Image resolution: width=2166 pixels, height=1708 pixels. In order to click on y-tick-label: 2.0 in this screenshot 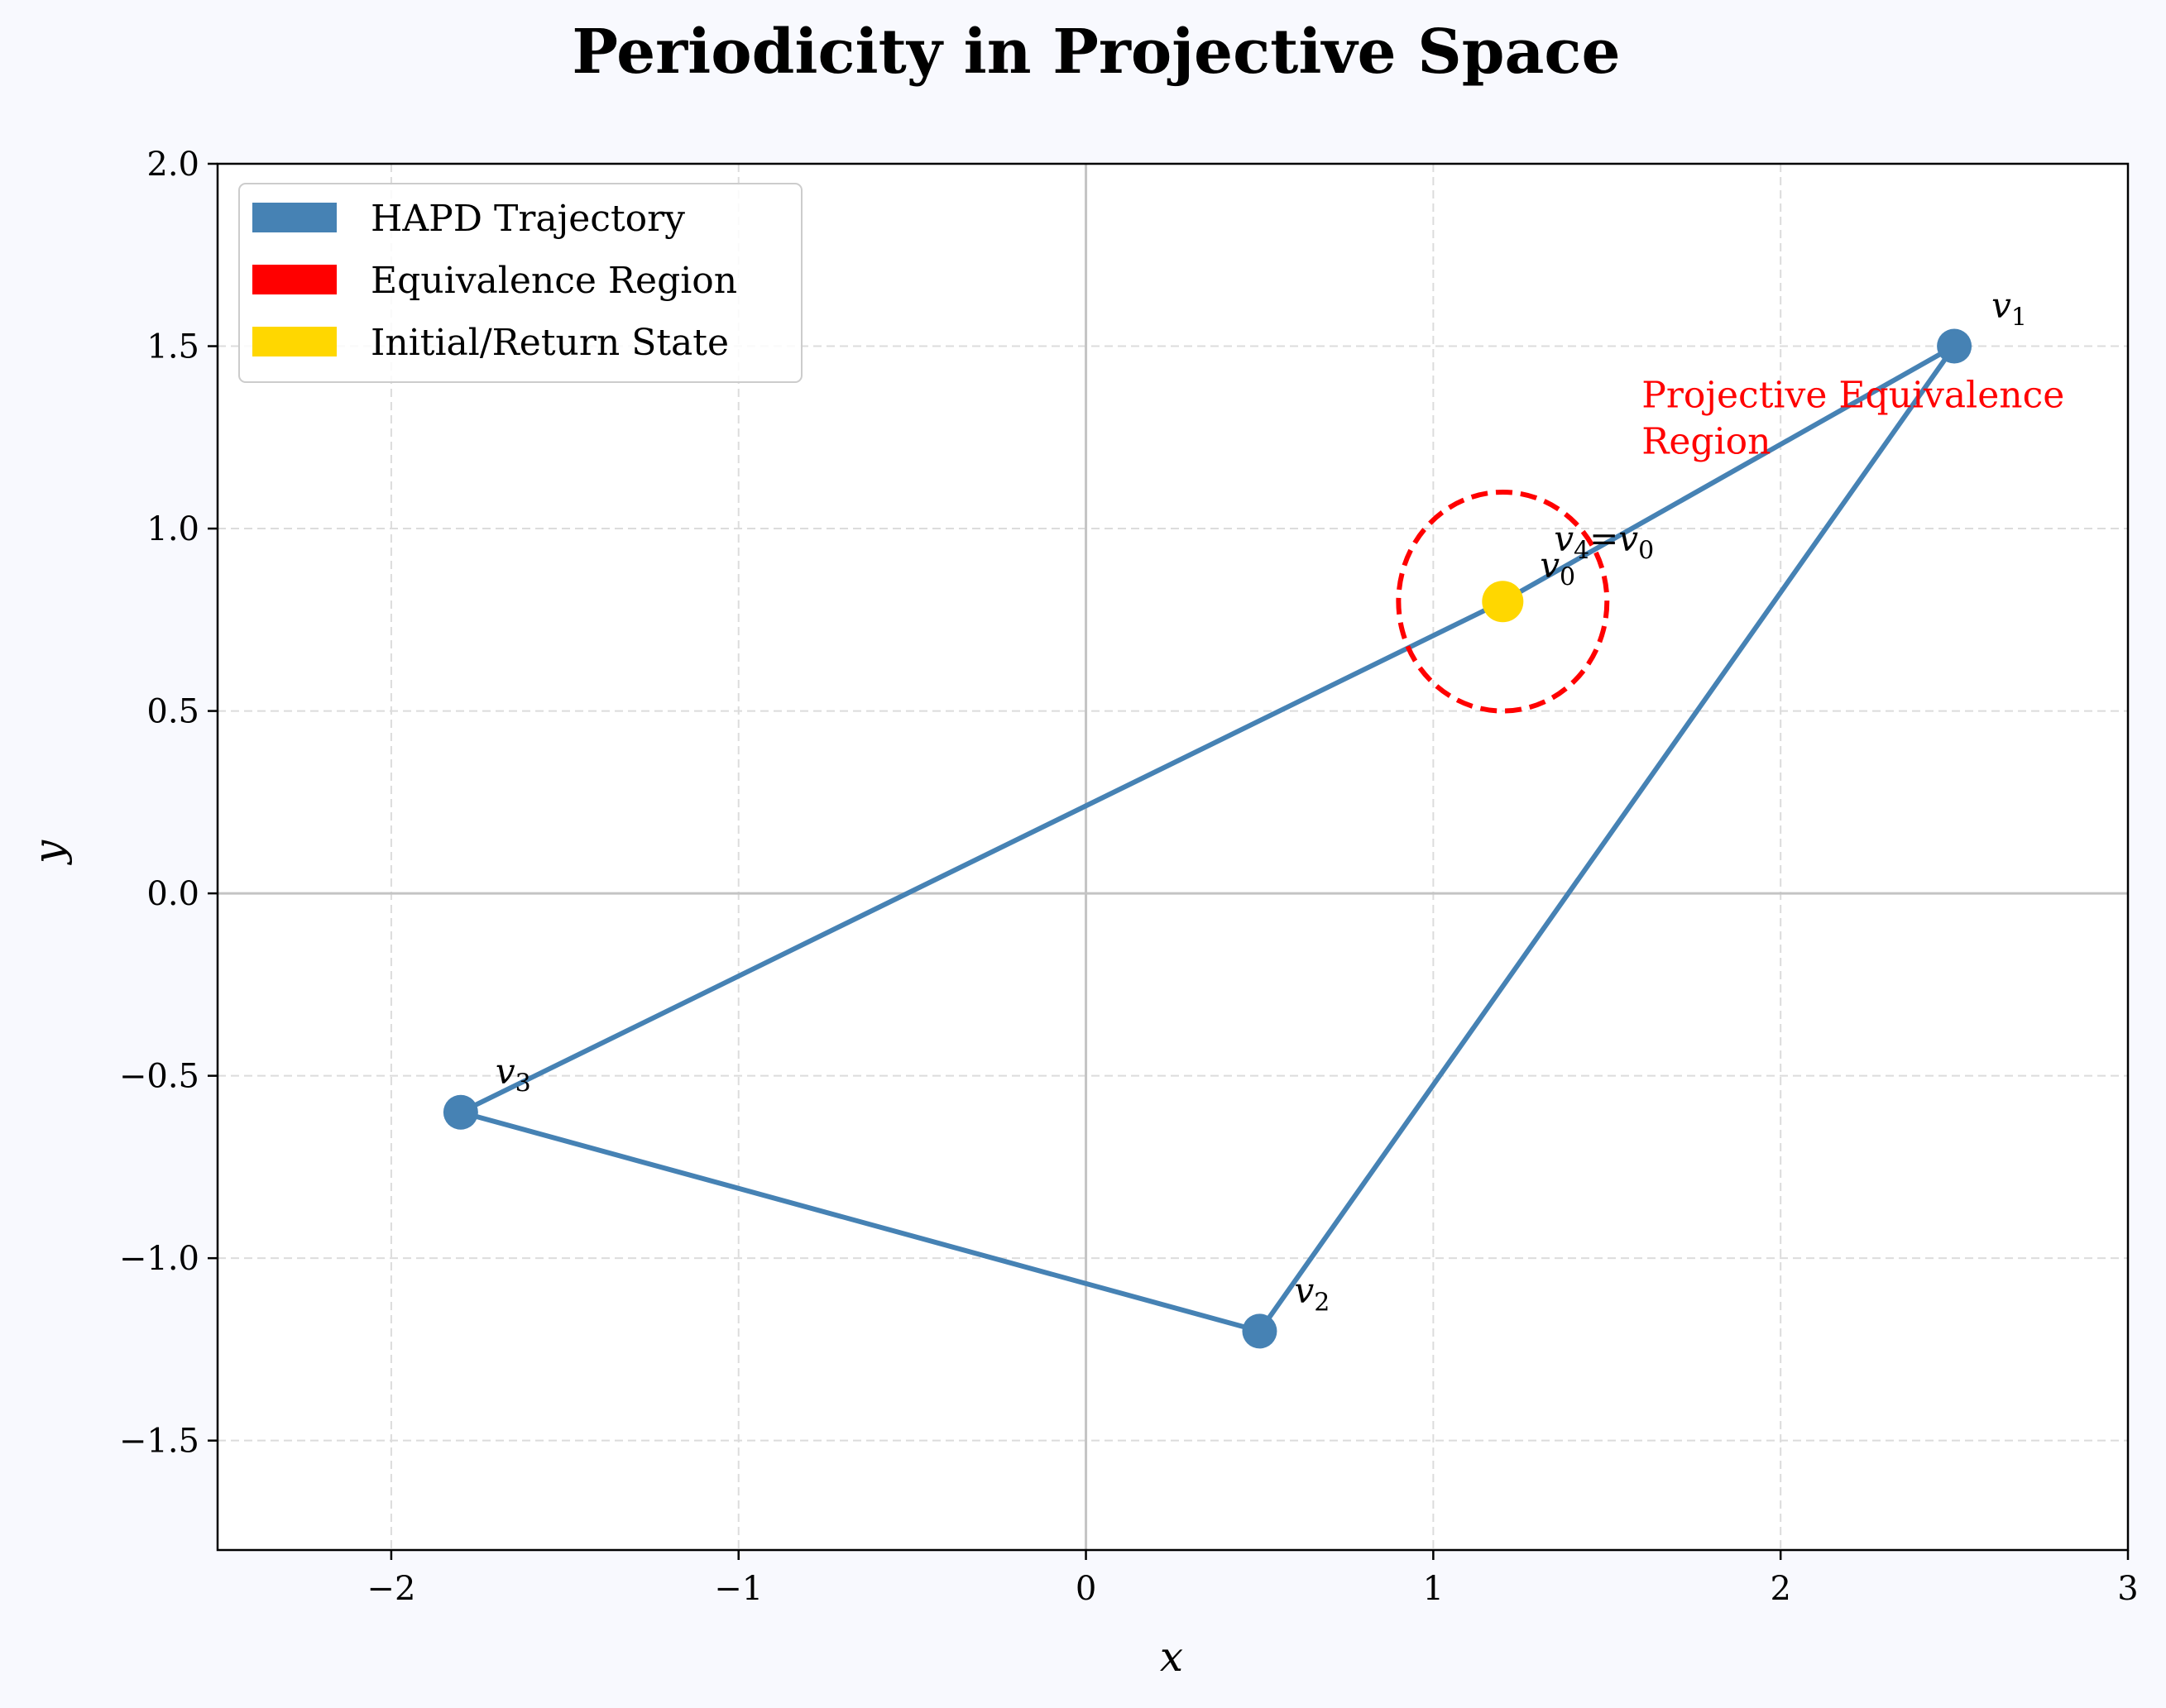, I will do `click(172, 165)`.